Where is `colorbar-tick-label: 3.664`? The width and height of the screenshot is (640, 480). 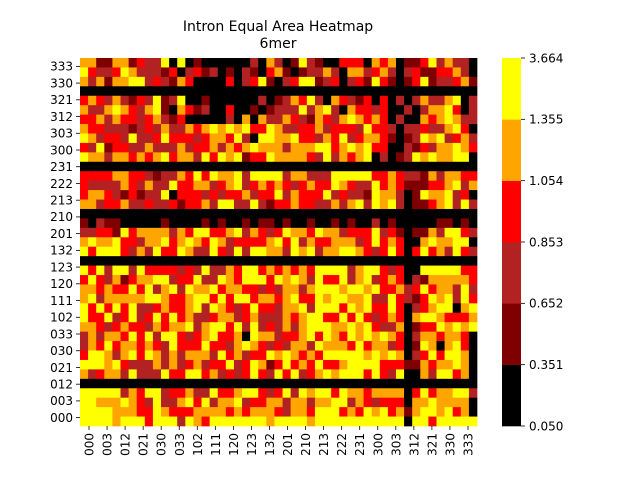
colorbar-tick-label: 3.664 is located at coordinates (546, 58).